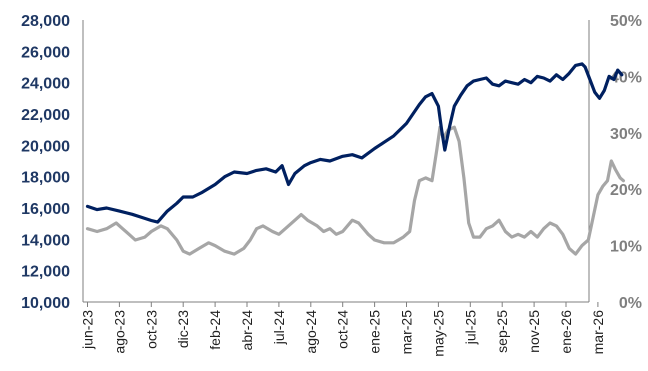 The width and height of the screenshot is (648, 371). What do you see at coordinates (45, 52) in the screenshot?
I see `left-tick-label: 26,000` at bounding box center [45, 52].